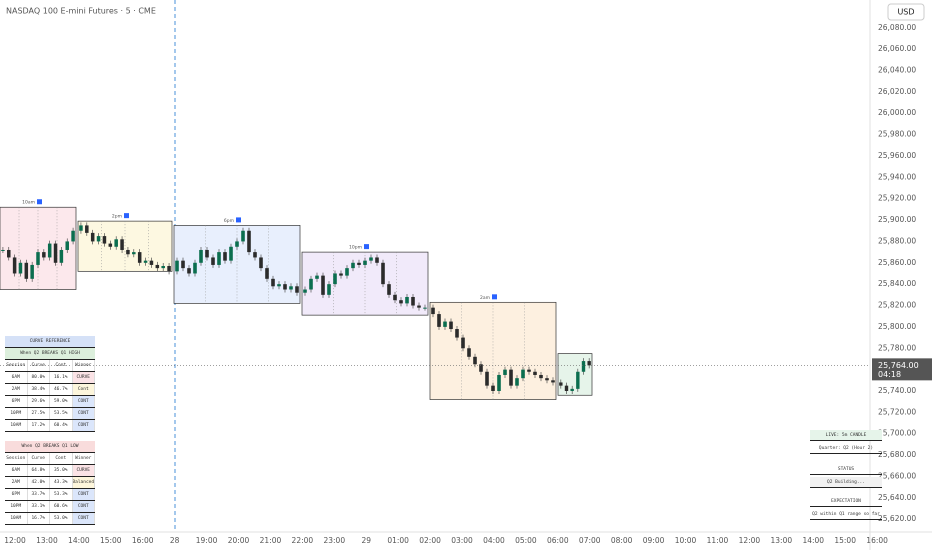  I want to click on panel-status-label: STATUS, so click(846, 469).